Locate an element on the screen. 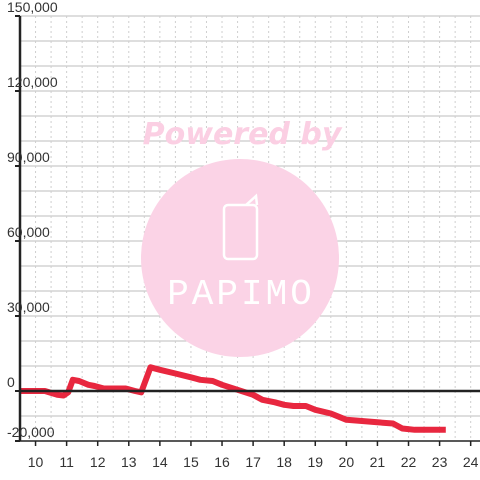 This screenshot has height=480, width=480. x-tick-label: 18 is located at coordinates (284, 462).